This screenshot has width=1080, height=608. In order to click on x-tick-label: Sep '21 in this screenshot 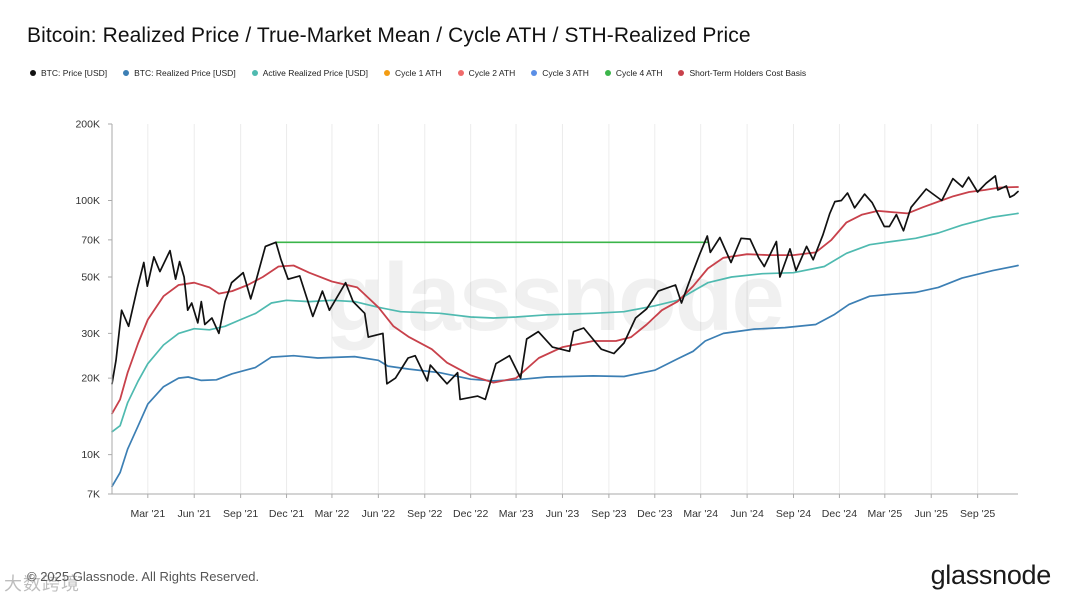, I will do `click(240, 514)`.